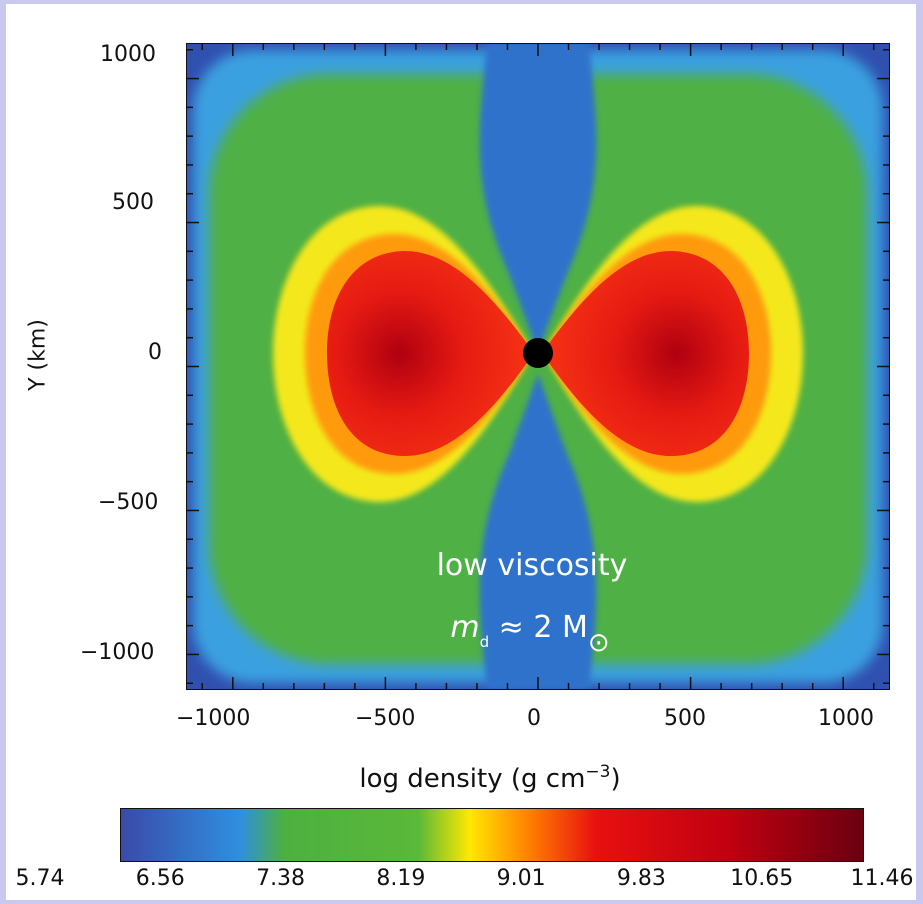 This screenshot has width=923, height=904. What do you see at coordinates (38, 355) in the screenshot?
I see `y-axis-label: Y (km)` at bounding box center [38, 355].